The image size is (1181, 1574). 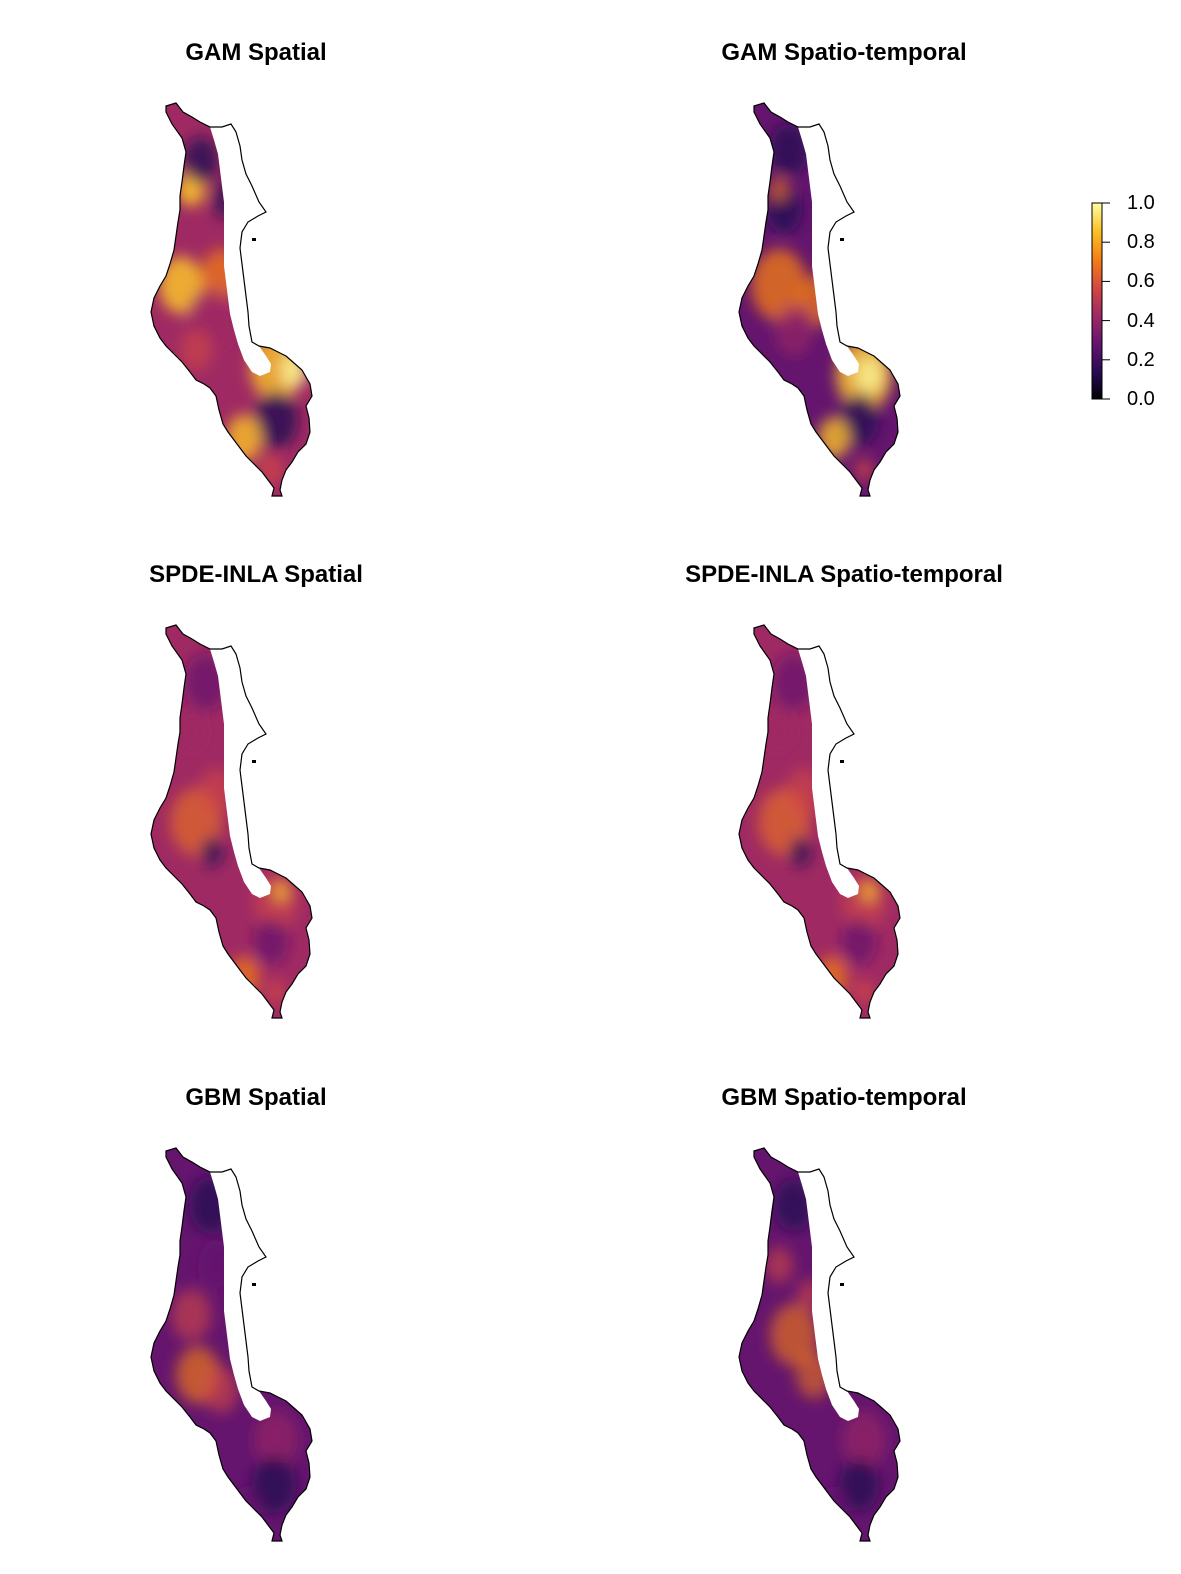 What do you see at coordinates (256, 52) in the screenshot?
I see `panel-title: GAM Spatial` at bounding box center [256, 52].